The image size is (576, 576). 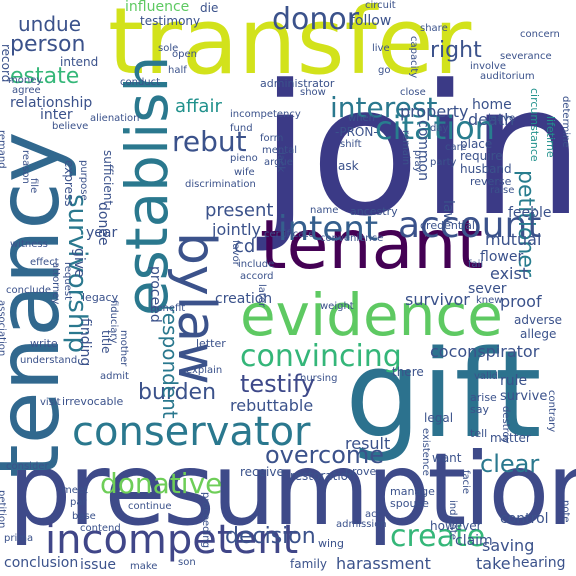 I want to click on word-capacity: capacity, so click(x=413, y=57).